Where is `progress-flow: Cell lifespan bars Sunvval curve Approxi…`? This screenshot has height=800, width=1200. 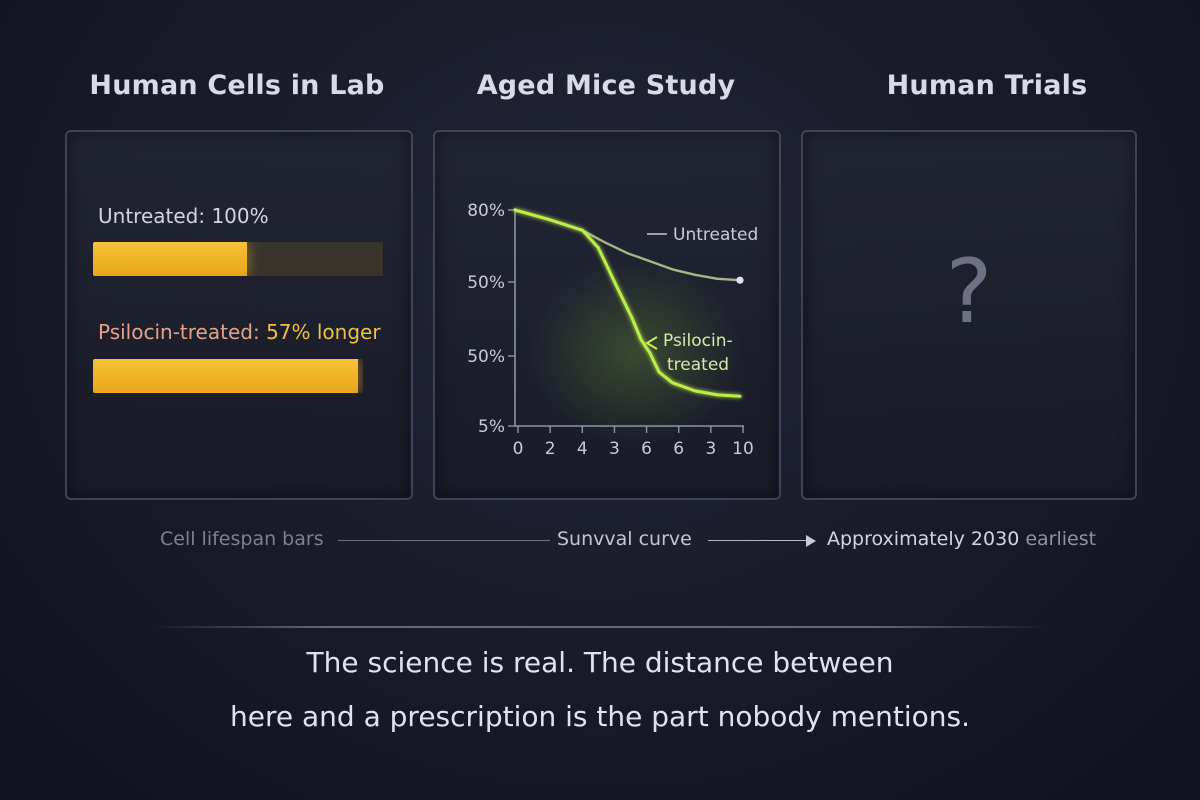 progress-flow: Cell lifespan bars Sunvval curve Approxi… is located at coordinates (600, 543).